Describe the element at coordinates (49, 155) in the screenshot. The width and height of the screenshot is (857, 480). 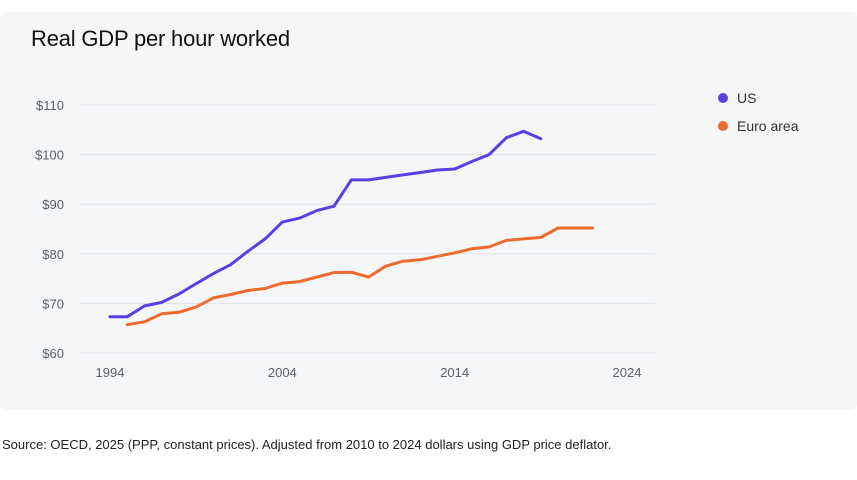
I see `y-tick-label: $100` at that location.